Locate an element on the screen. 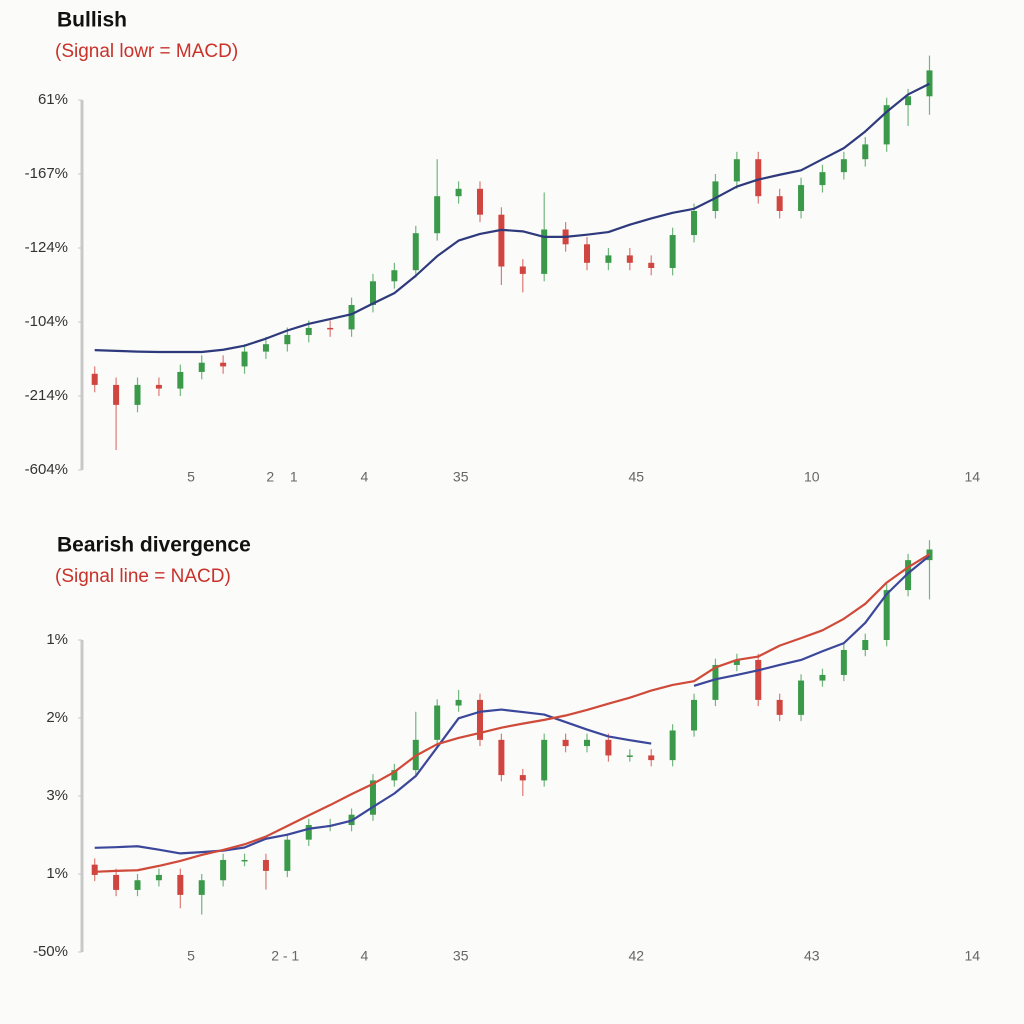 This screenshot has height=1024, width=1024. chart-title: Bearish divergence is located at coordinates (154, 545).